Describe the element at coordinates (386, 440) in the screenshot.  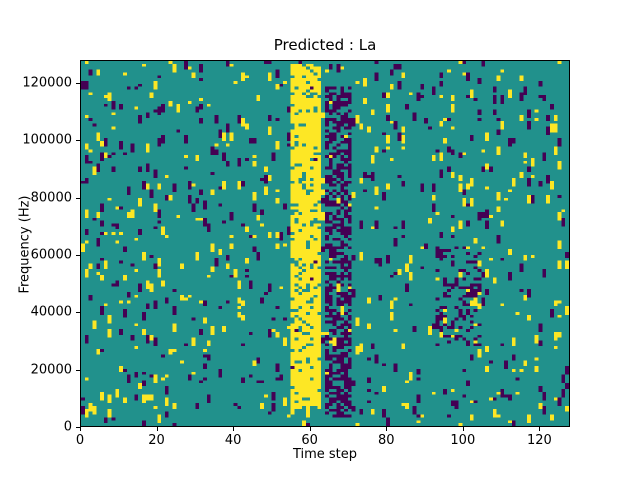
I see `x-tick-label: 80` at that location.